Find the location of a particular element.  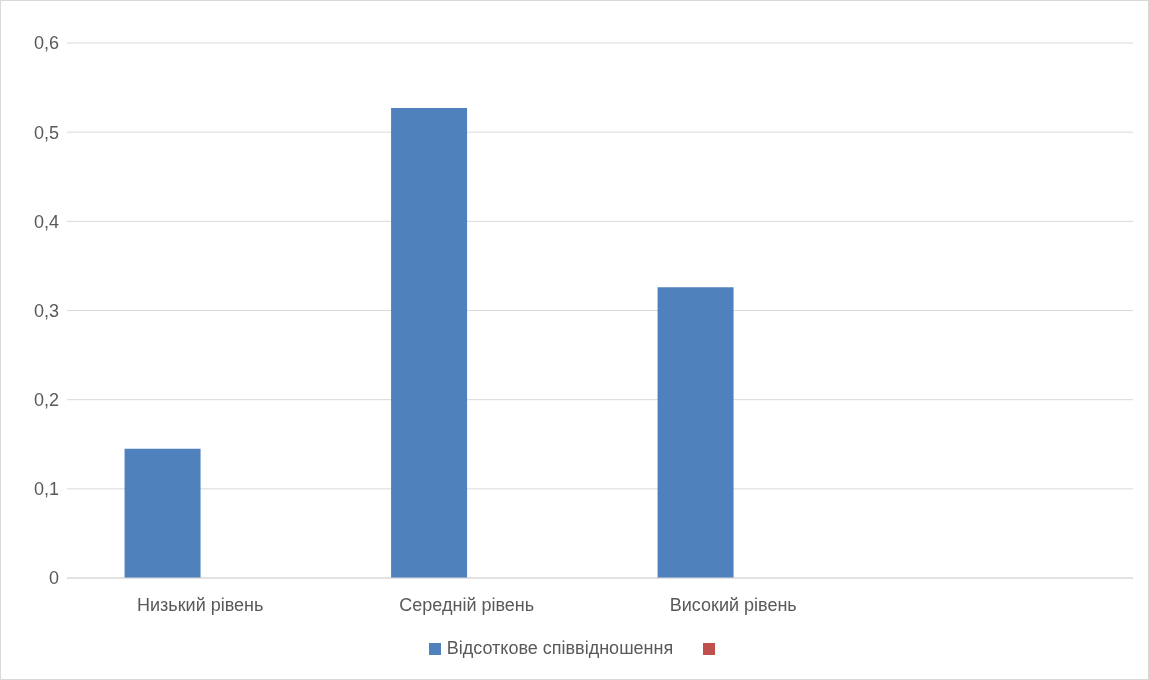

y-tick-label: 0,5 is located at coordinates (46, 132).